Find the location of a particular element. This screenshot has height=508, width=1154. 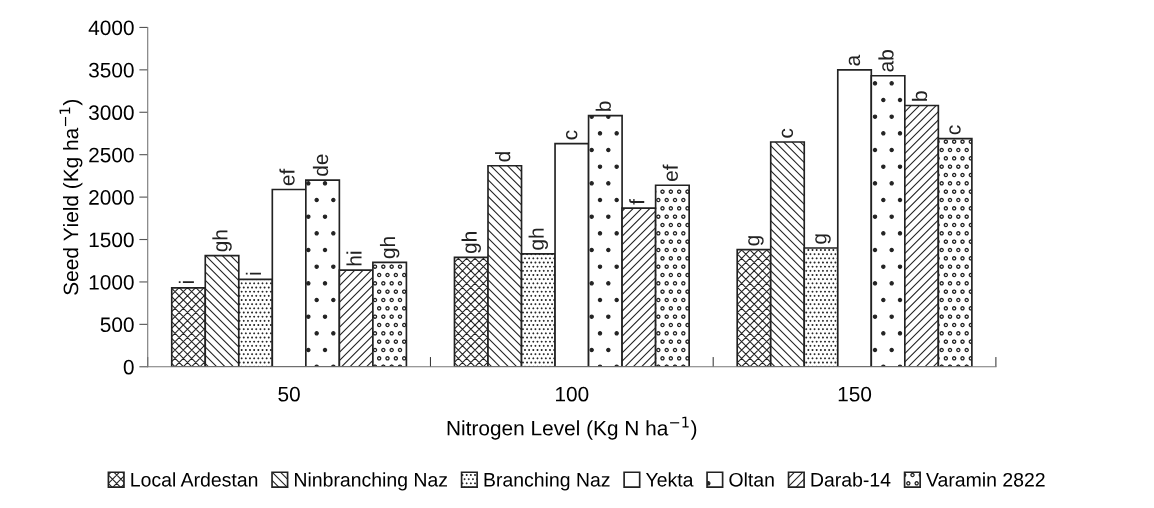

legend-label: Ninbranching Naz is located at coordinates (371, 481).